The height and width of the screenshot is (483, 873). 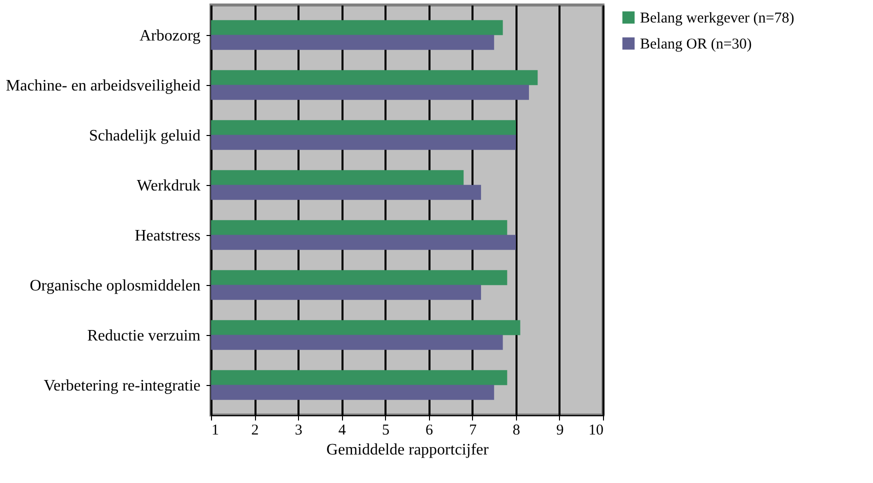 I want to click on x-tick-label: 10, so click(x=596, y=430).